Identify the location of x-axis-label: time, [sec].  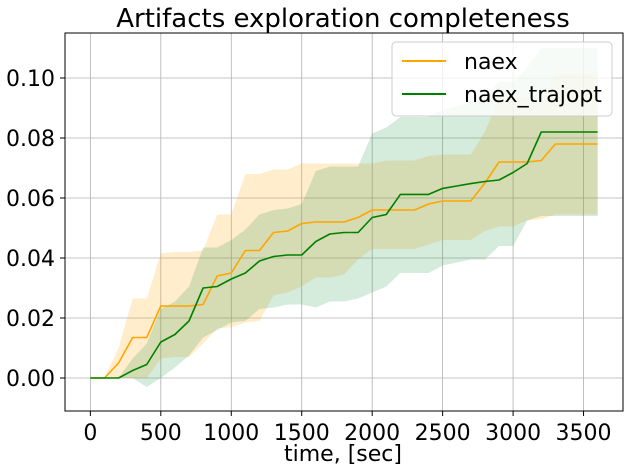
(343, 454).